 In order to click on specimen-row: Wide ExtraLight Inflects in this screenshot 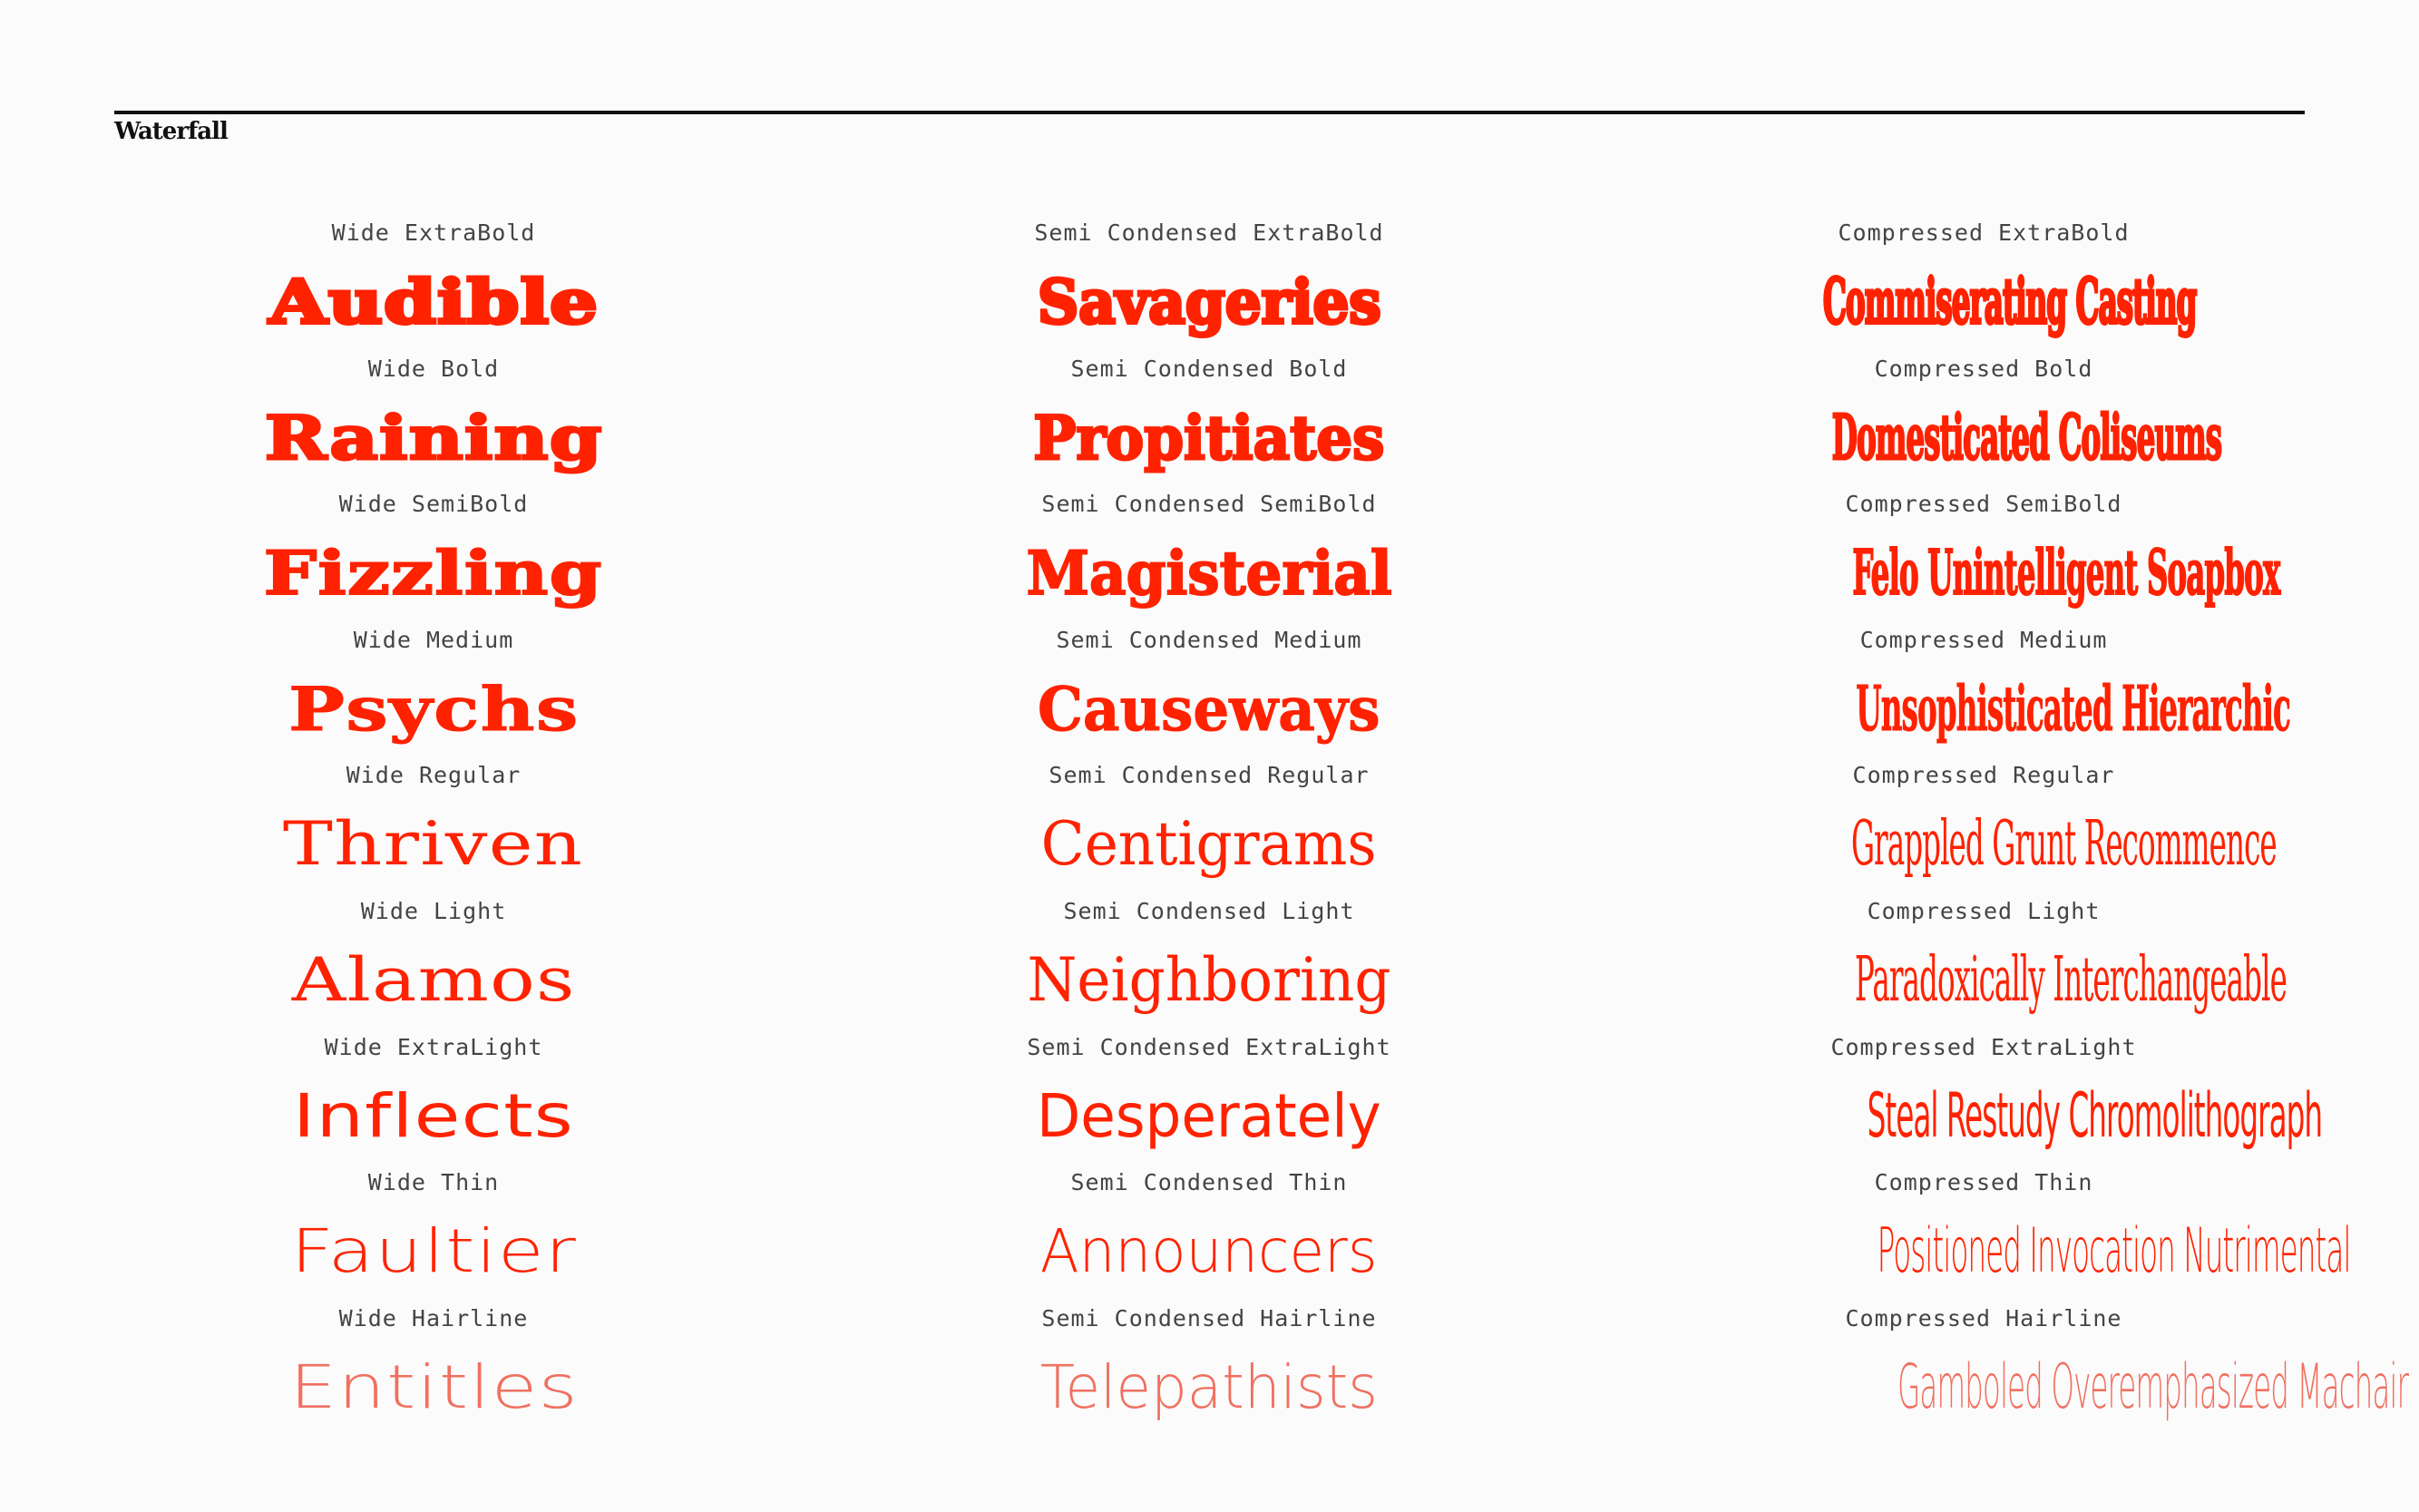, I will do `click(434, 1100)`.